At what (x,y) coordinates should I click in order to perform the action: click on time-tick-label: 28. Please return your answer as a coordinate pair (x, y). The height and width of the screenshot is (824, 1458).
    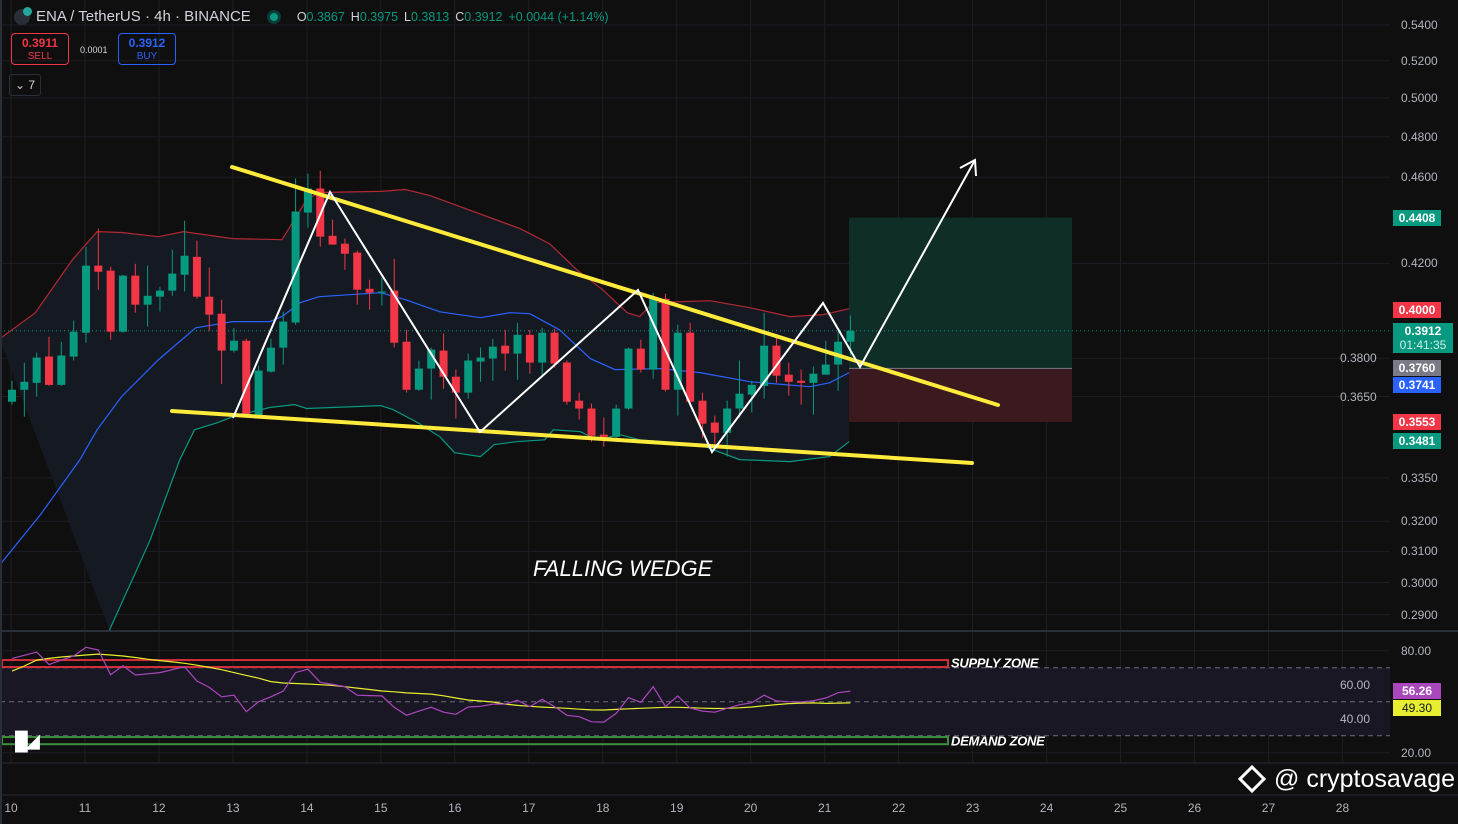
    Looking at the image, I should click on (1342, 808).